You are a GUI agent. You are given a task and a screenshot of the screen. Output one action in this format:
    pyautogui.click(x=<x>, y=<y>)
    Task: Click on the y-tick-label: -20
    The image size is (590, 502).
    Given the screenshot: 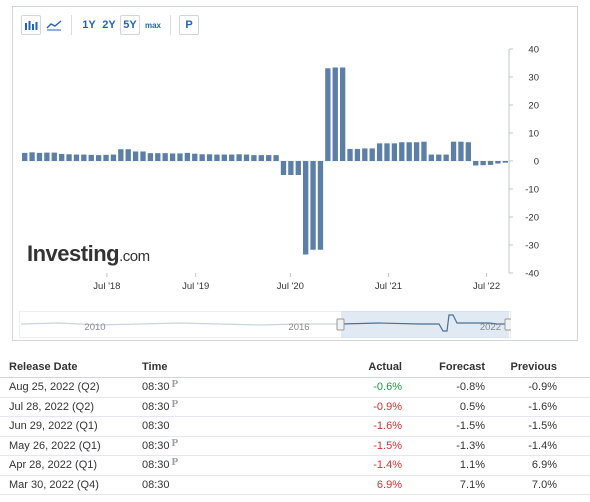 What is the action you would take?
    pyautogui.click(x=532, y=218)
    